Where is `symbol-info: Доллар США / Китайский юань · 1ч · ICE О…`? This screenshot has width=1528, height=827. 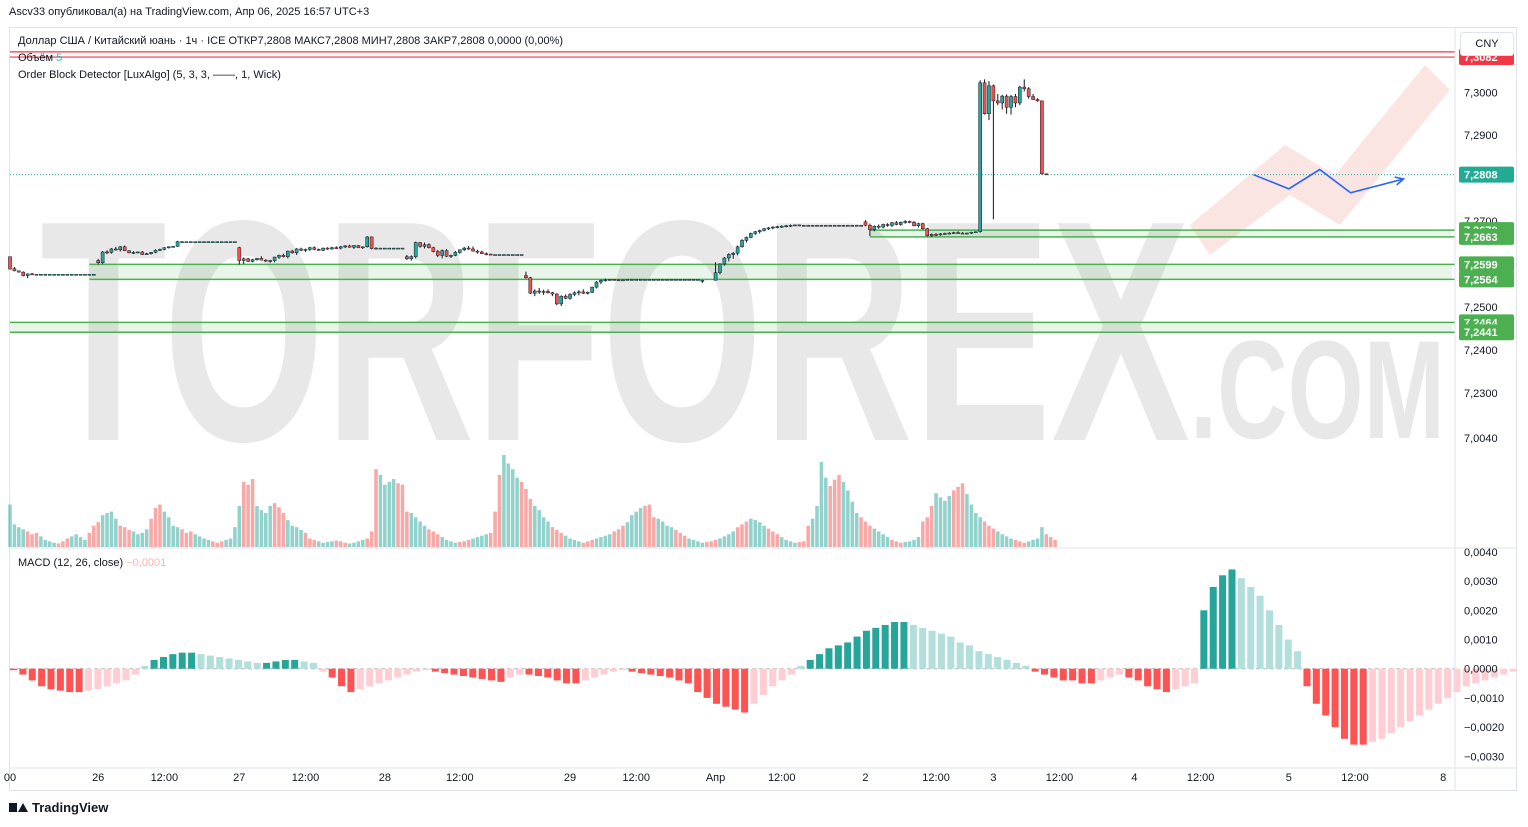
symbol-info: Доллар США / Китайский юань · 1ч · ICE О… is located at coordinates (290, 41).